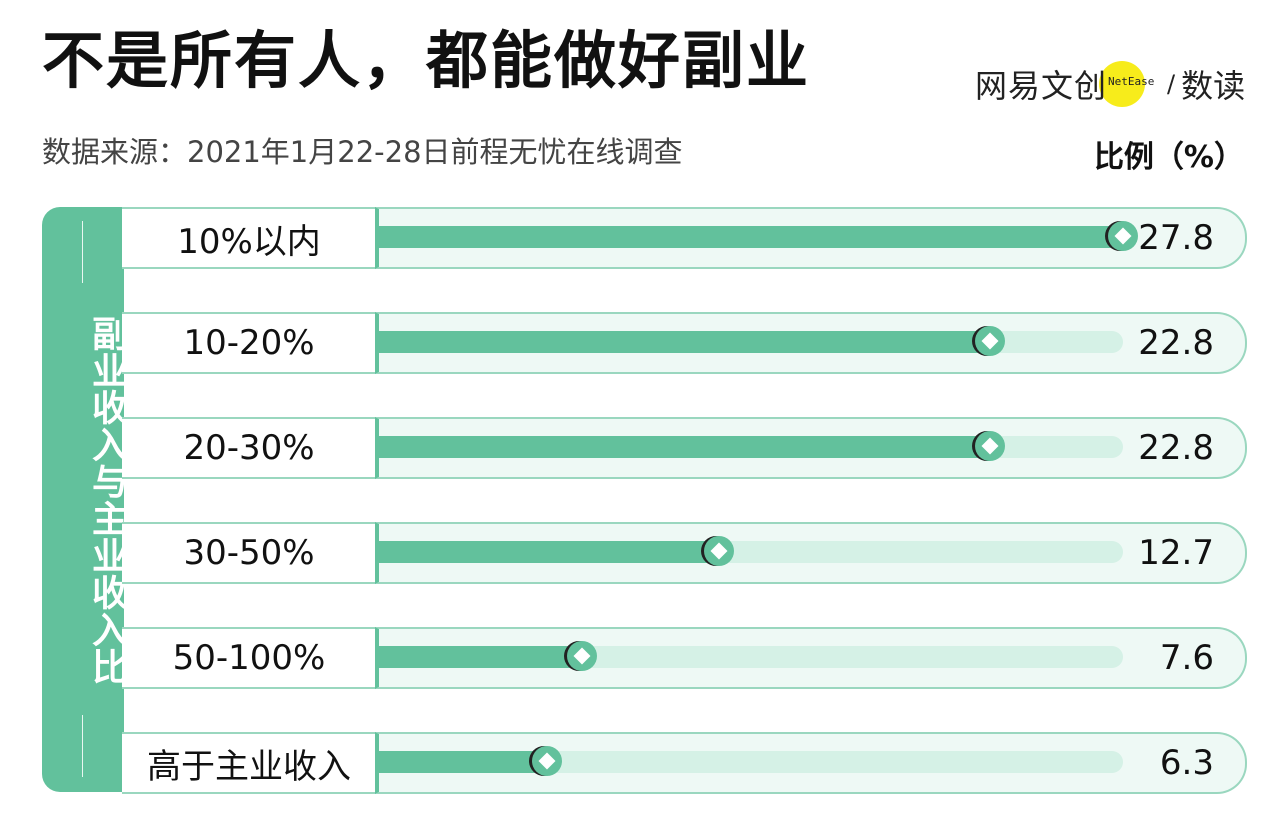  Describe the element at coordinates (684, 658) in the screenshot. I see `bar-row: 50-100% 7.6` at that location.